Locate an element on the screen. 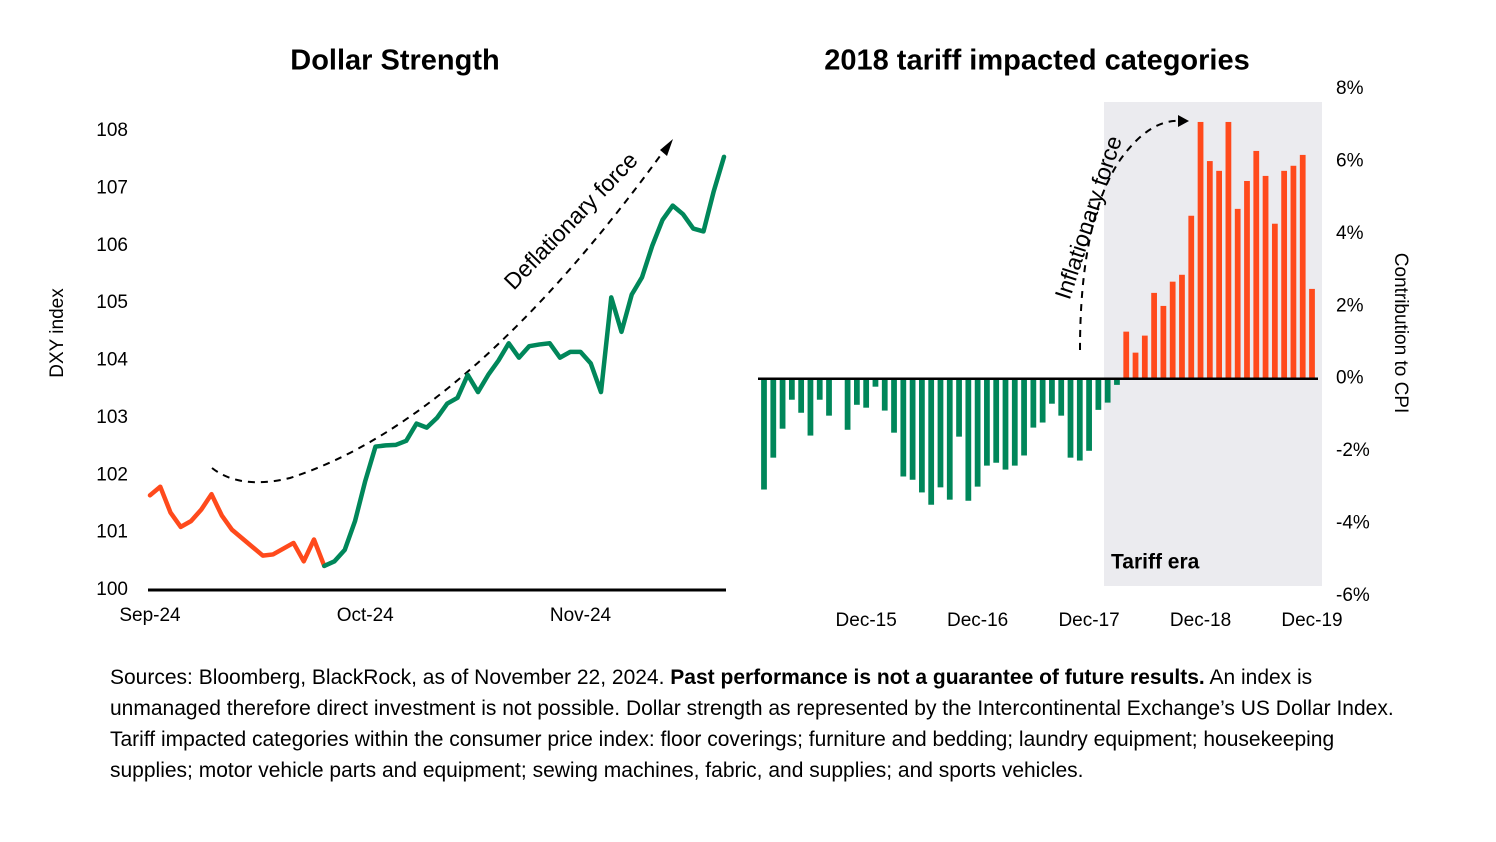 This screenshot has height=842, width=1496. tariff-era-shade is located at coordinates (1213, 344).